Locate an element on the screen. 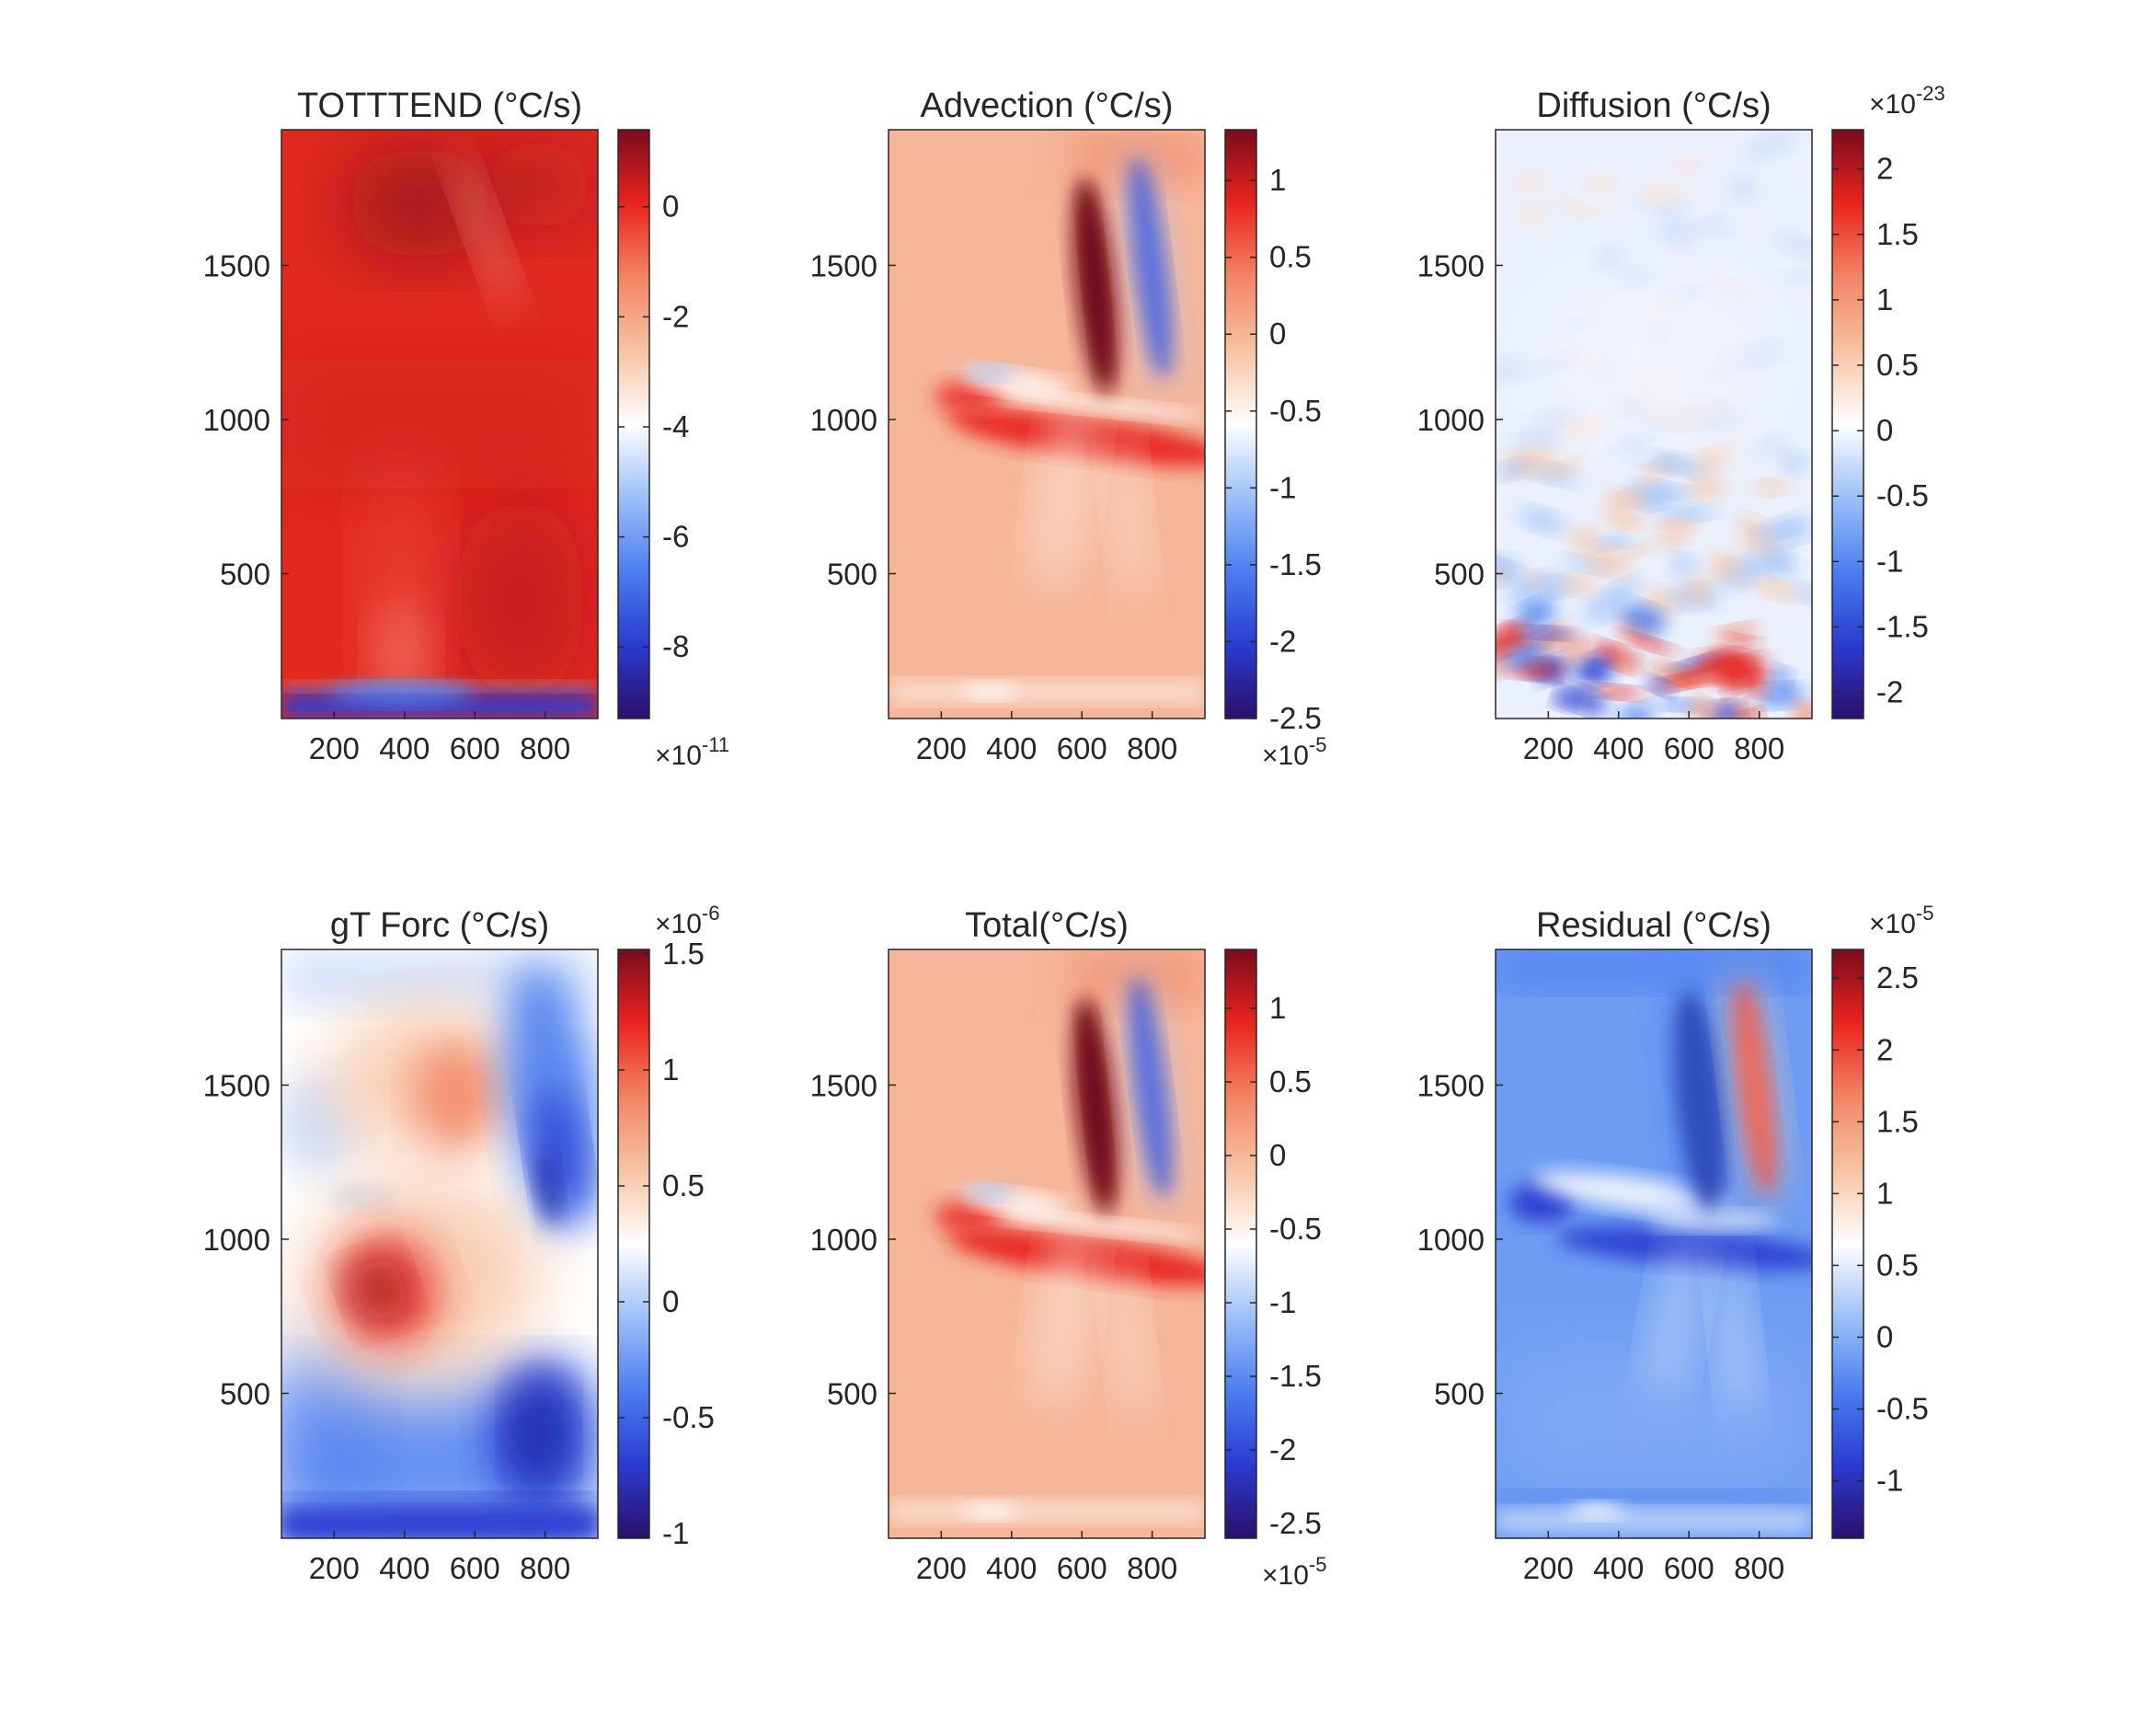 The height and width of the screenshot is (1725, 2156). colorbar-exponent: ×10⁻⁶ is located at coordinates (687, 920).